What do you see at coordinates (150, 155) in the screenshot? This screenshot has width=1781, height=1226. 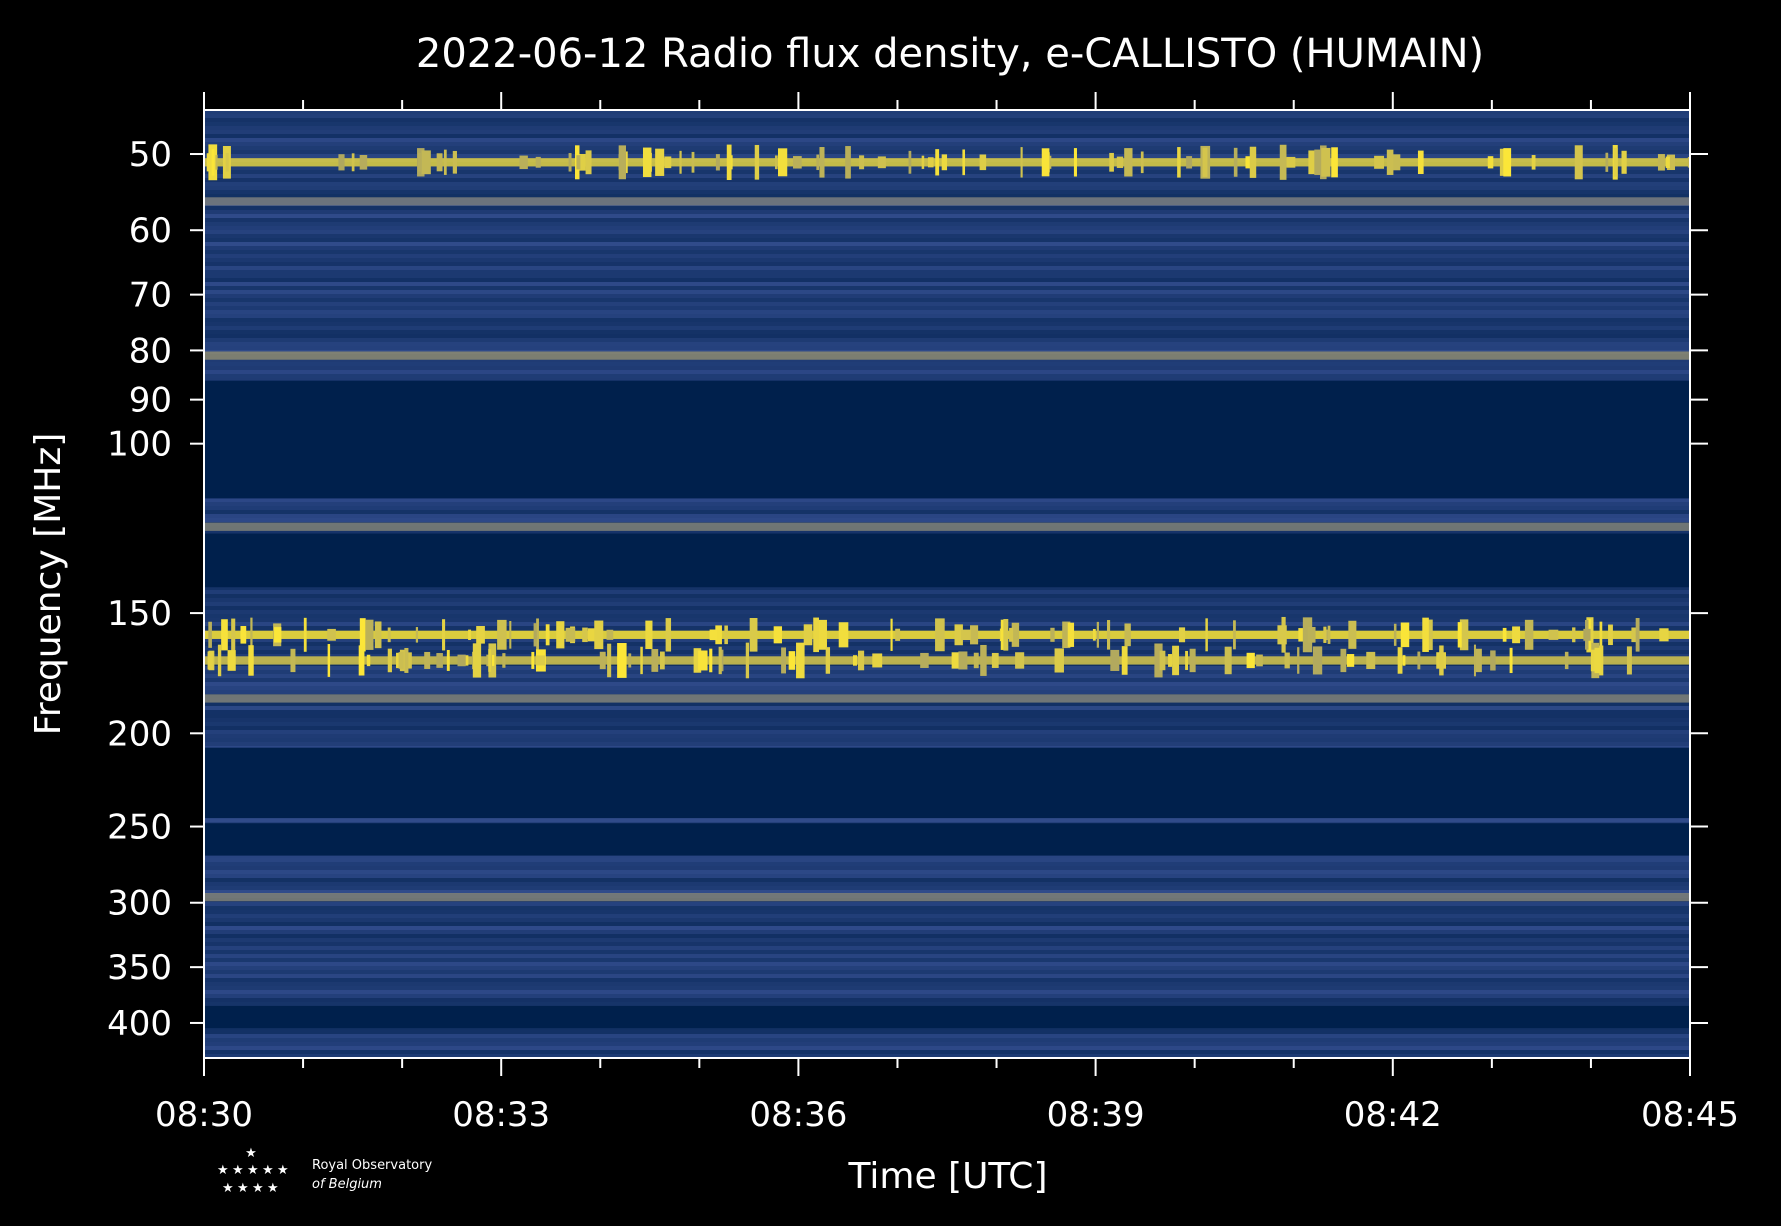 I see `y-tick-label: 50` at bounding box center [150, 155].